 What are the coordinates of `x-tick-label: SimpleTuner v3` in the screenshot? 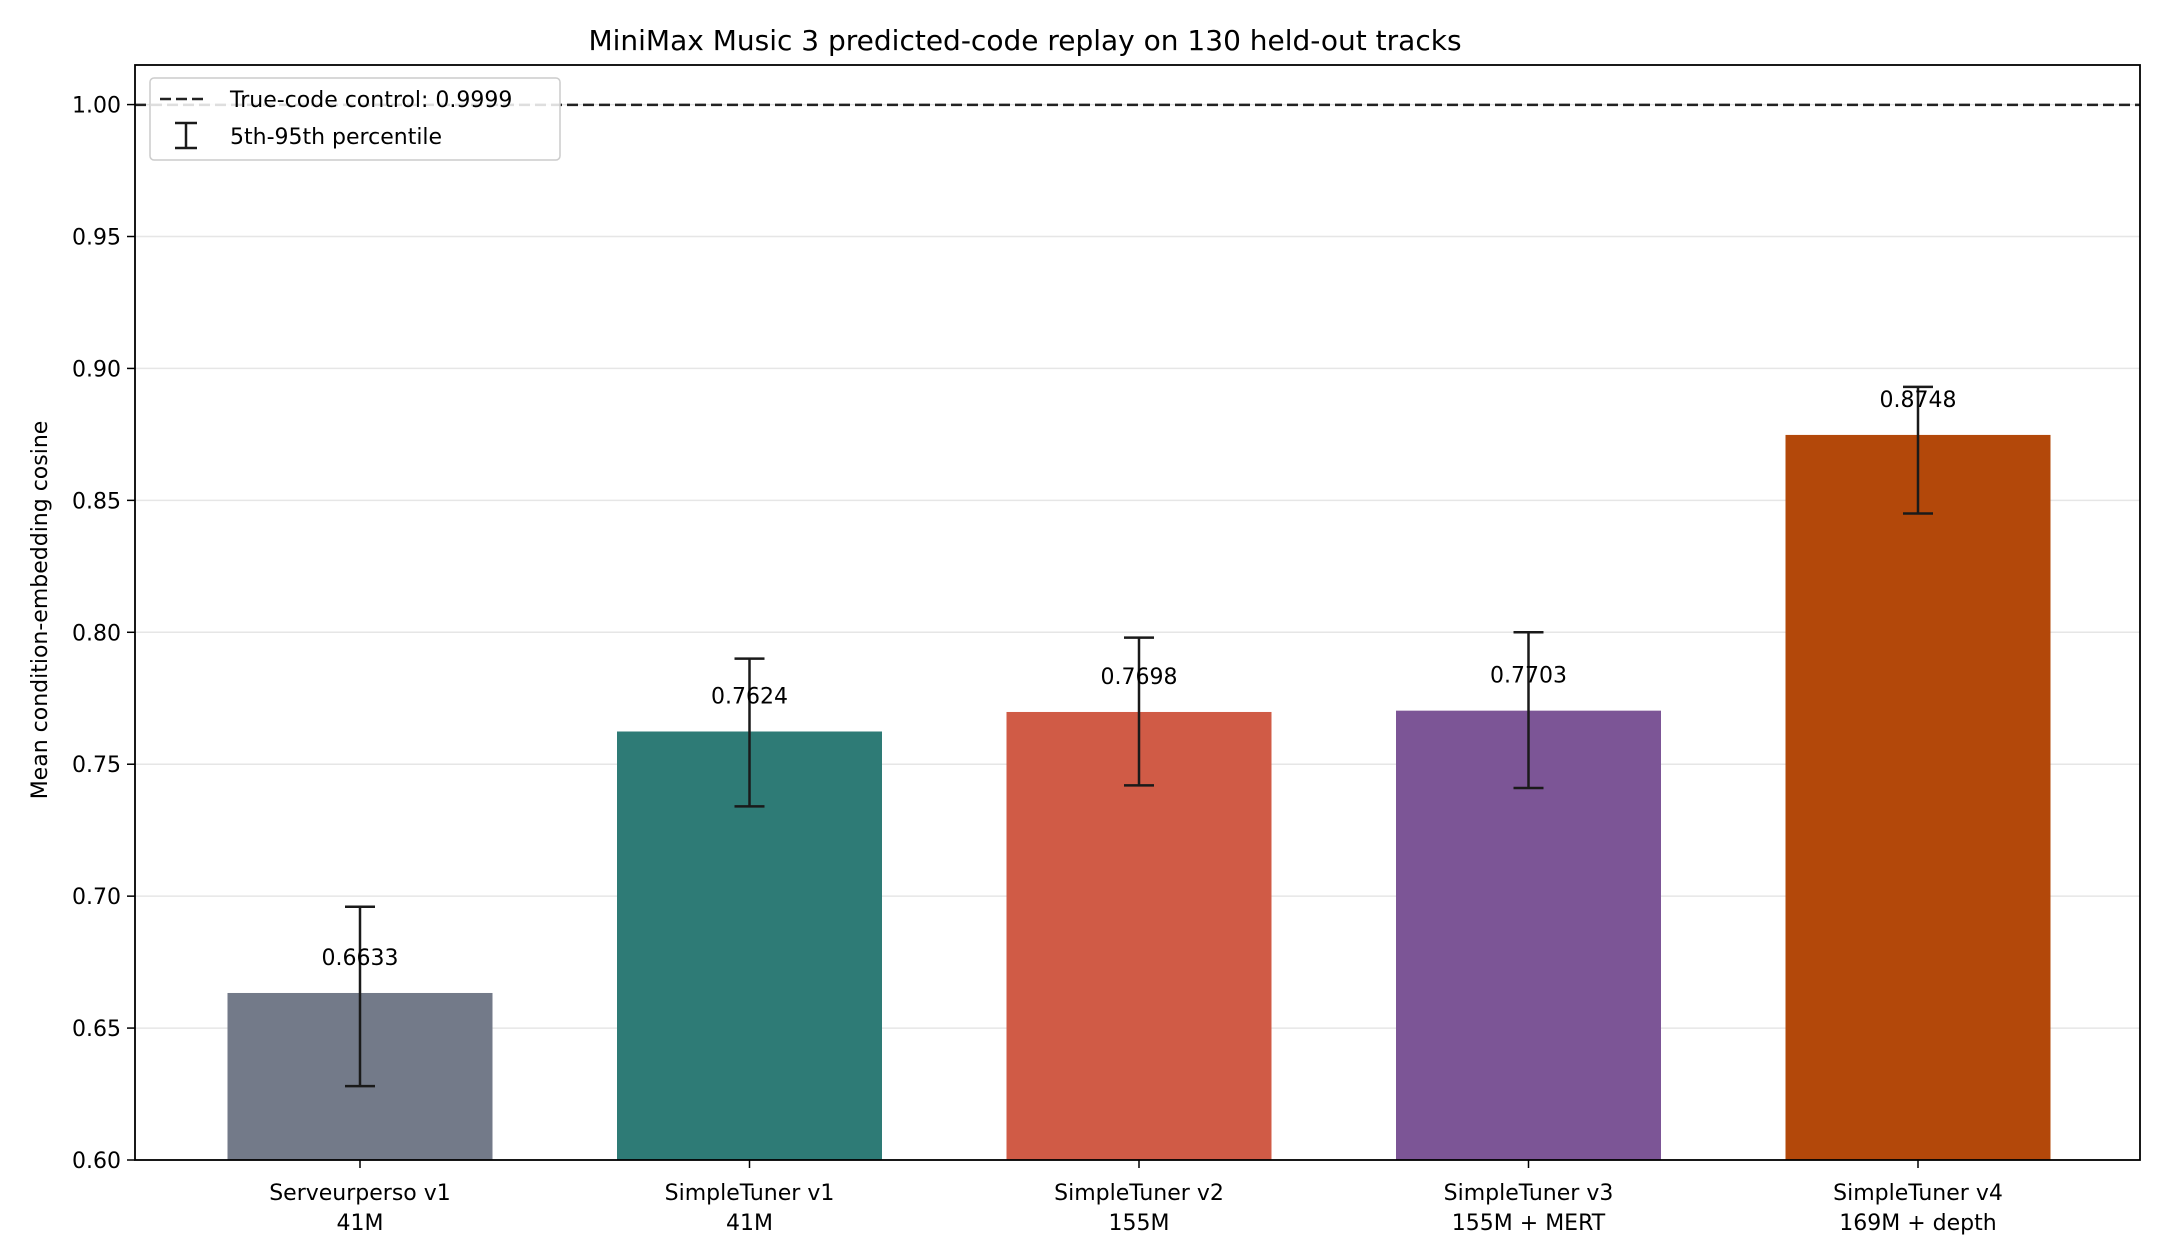 It's located at (1529, 1193).